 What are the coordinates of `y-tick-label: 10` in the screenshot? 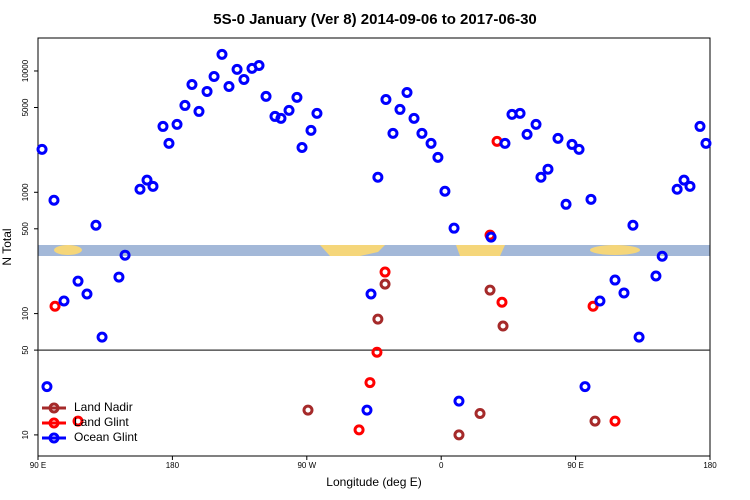 It's located at (25, 434).